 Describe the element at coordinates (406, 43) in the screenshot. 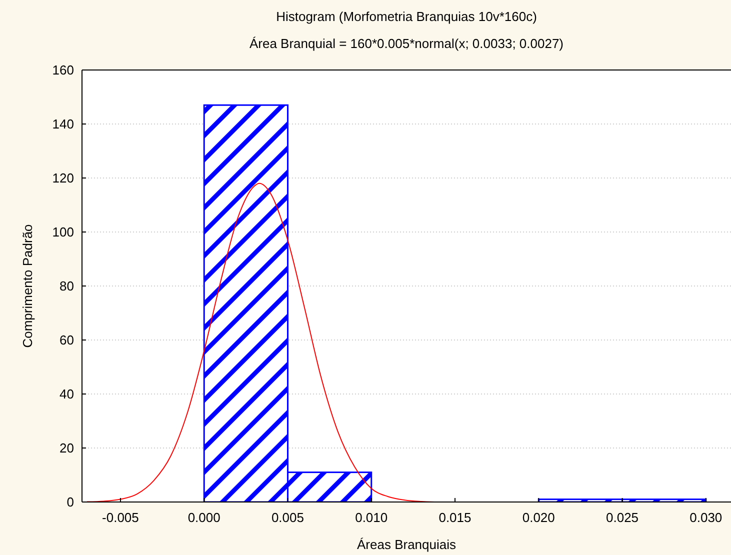

I see `chart-subtitle: Área Branquial = 160*0.005*normal(x; 0.0033; 0.0027)` at that location.